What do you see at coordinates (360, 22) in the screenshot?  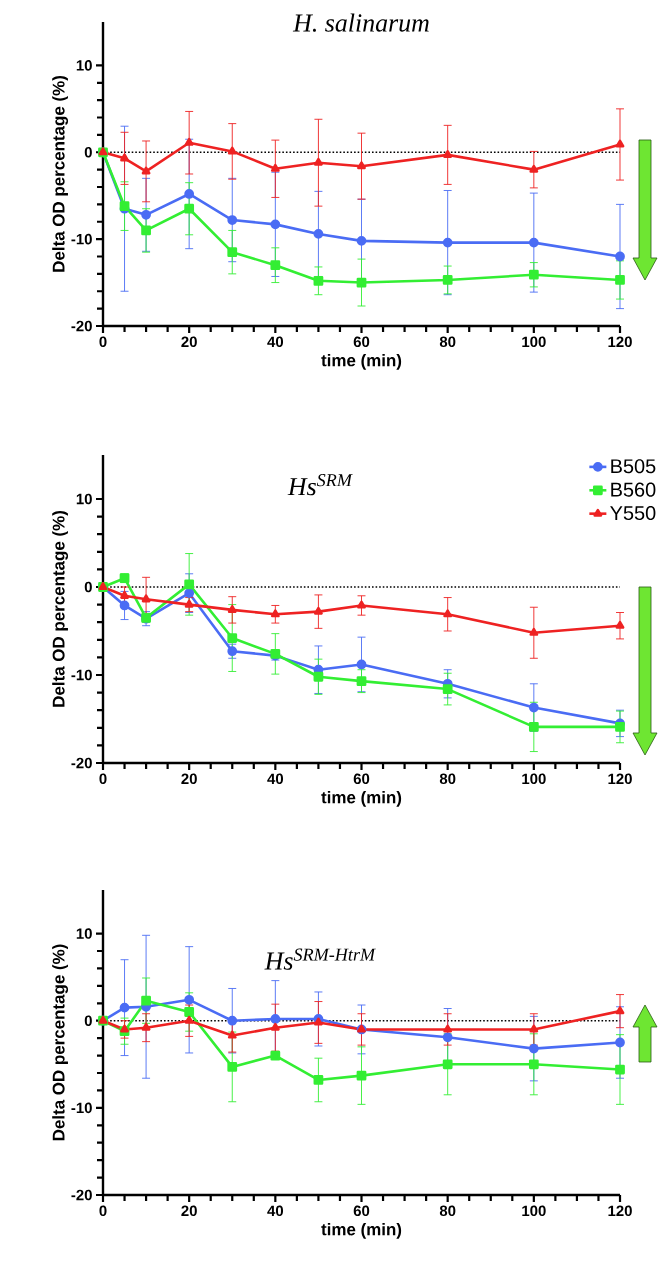 I see `chart-title: H. salinarum` at bounding box center [360, 22].